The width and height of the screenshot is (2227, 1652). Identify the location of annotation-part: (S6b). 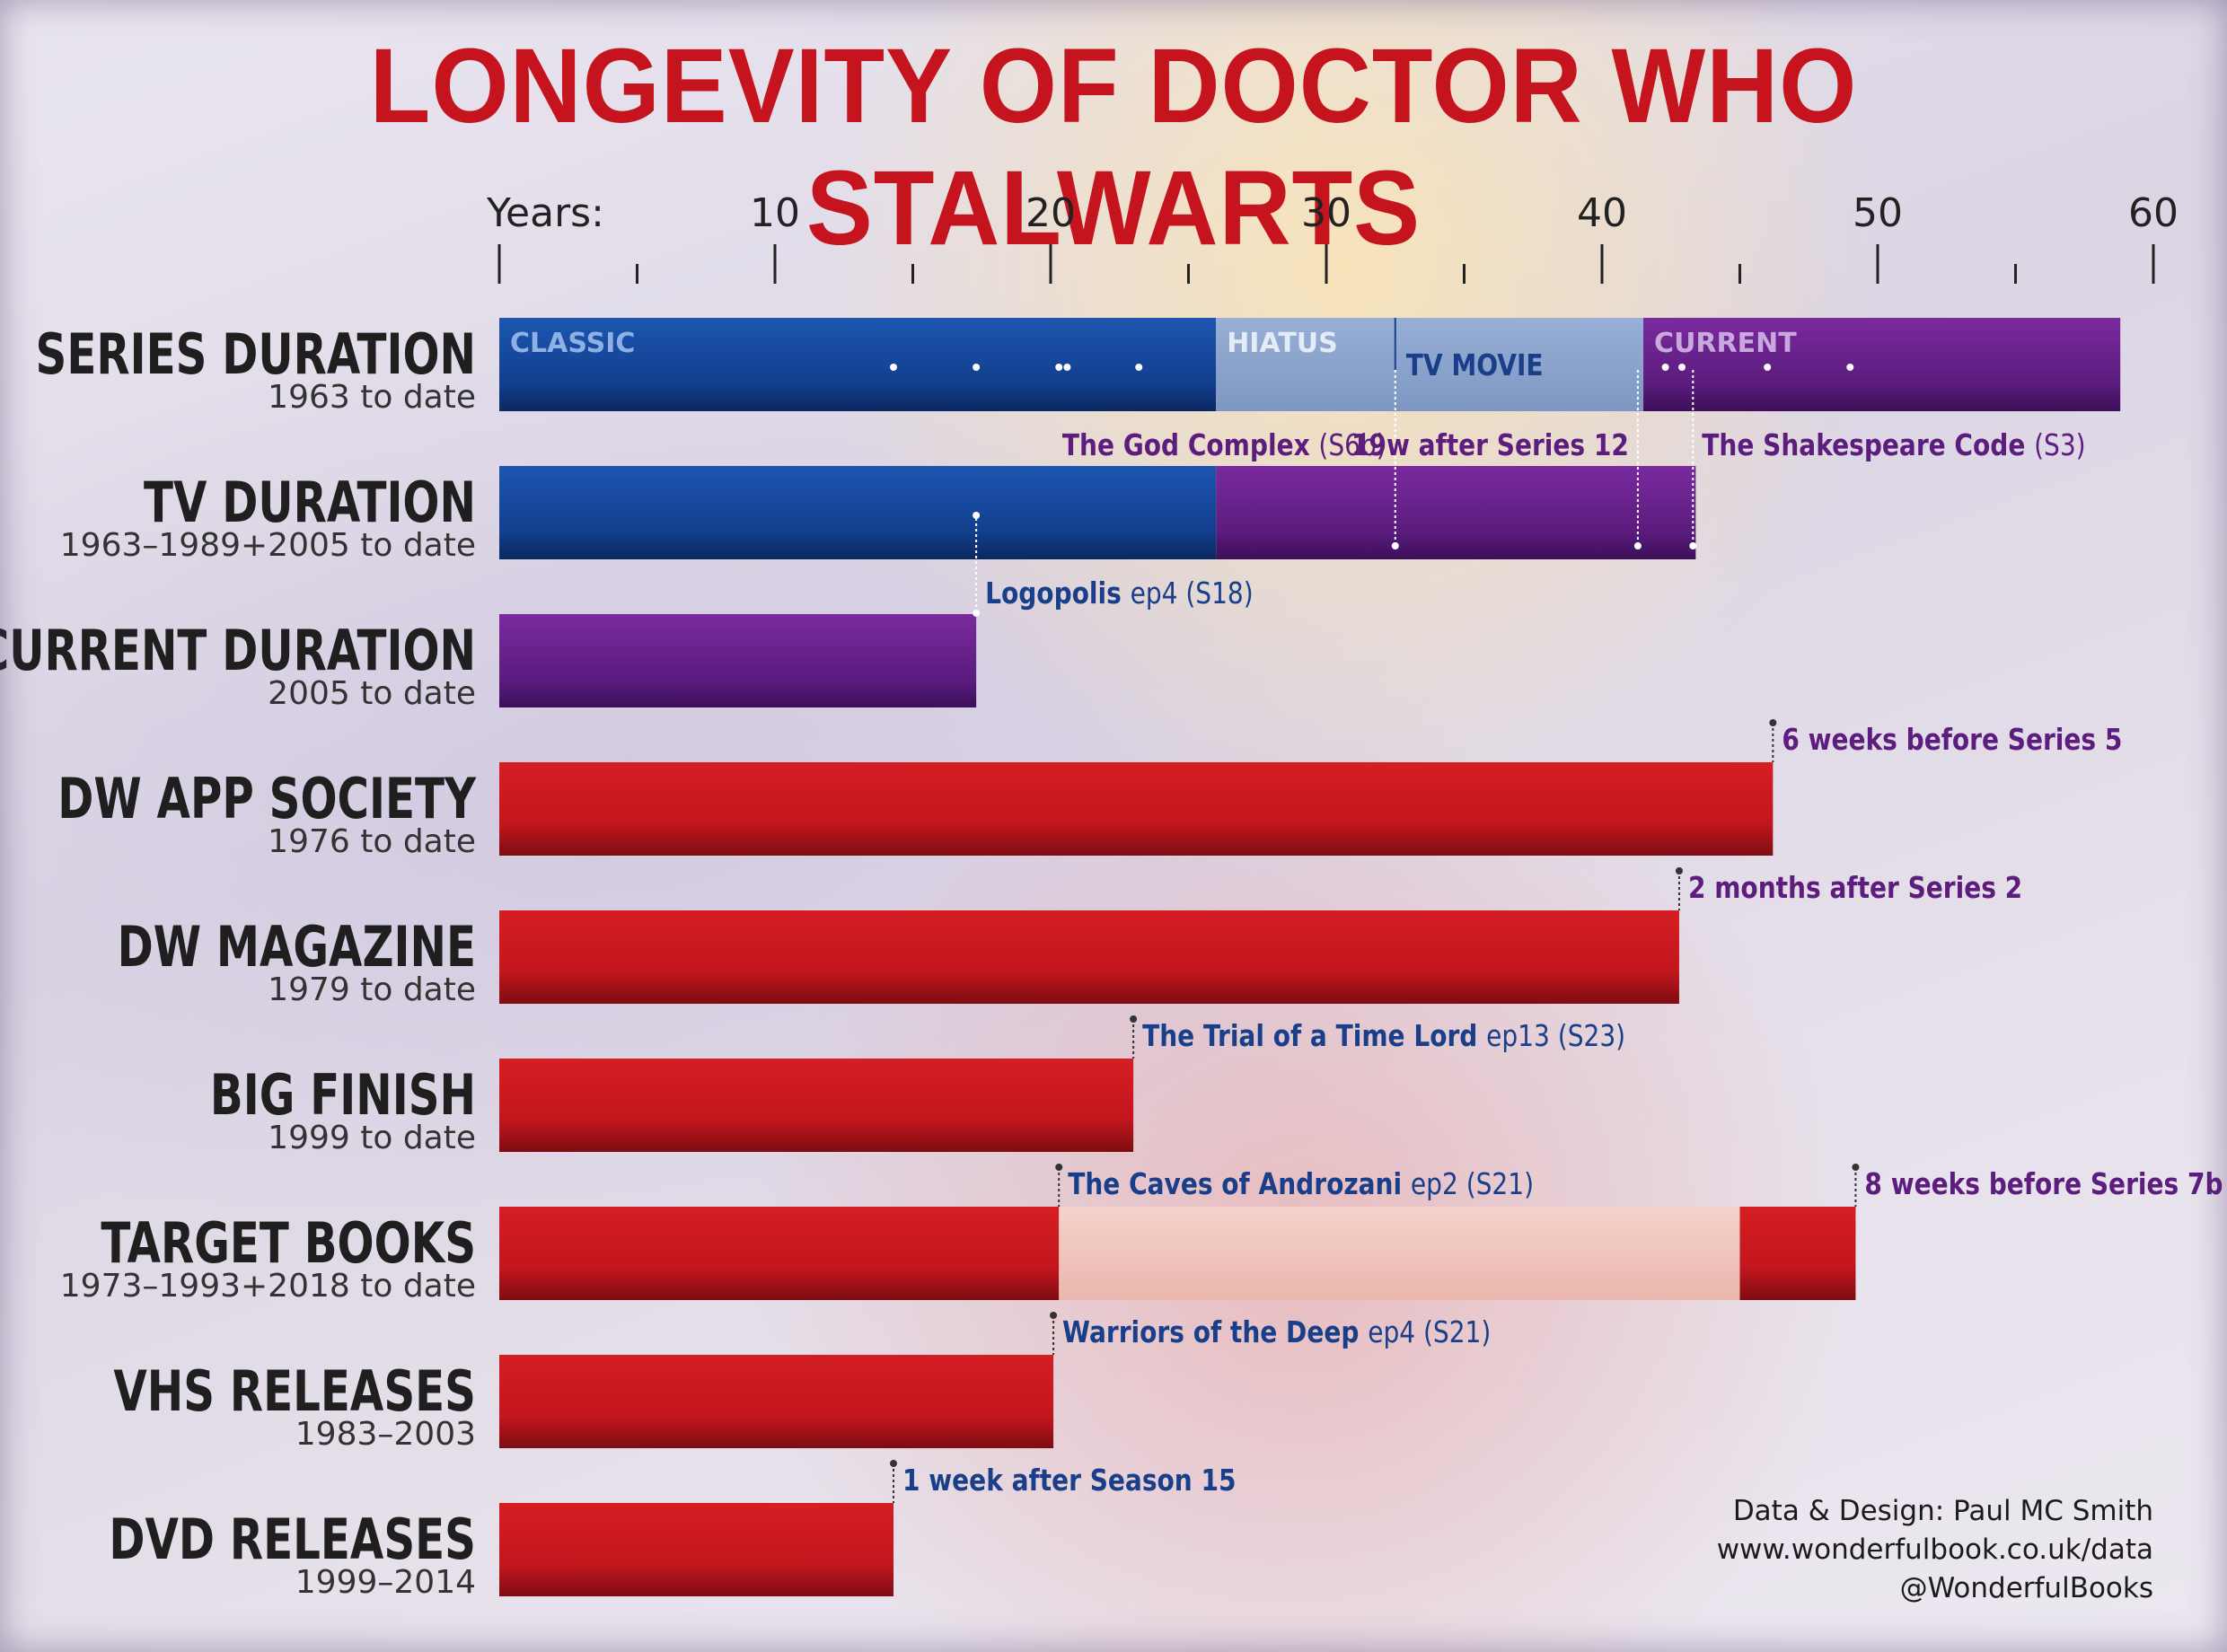
(1352, 446).